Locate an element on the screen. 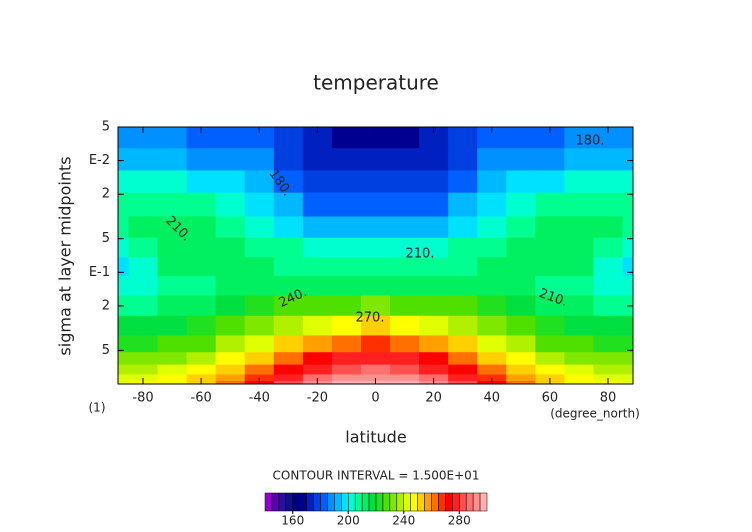 This screenshot has height=532, width=752. y-axis-label: sigma at layer midpoints is located at coordinates (65, 255).